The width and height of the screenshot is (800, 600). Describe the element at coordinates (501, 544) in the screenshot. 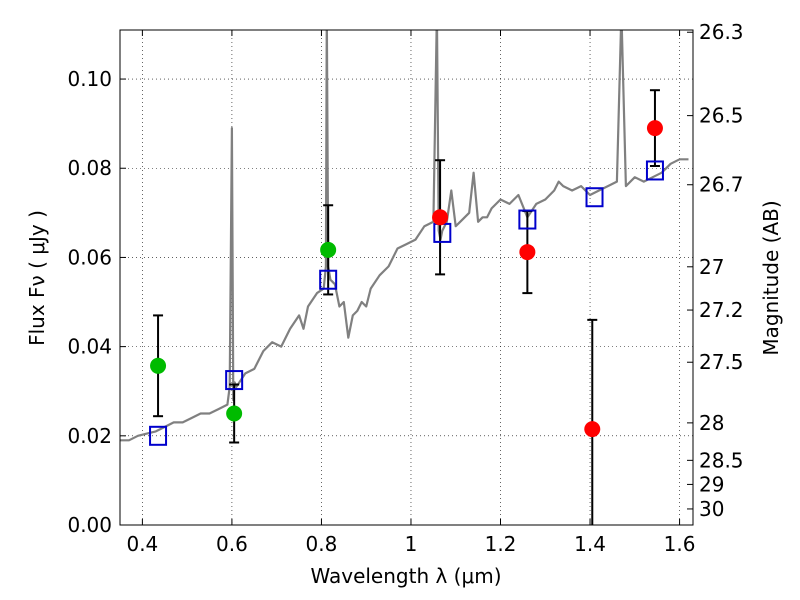

I see `x-tick-label: 1.2` at that location.